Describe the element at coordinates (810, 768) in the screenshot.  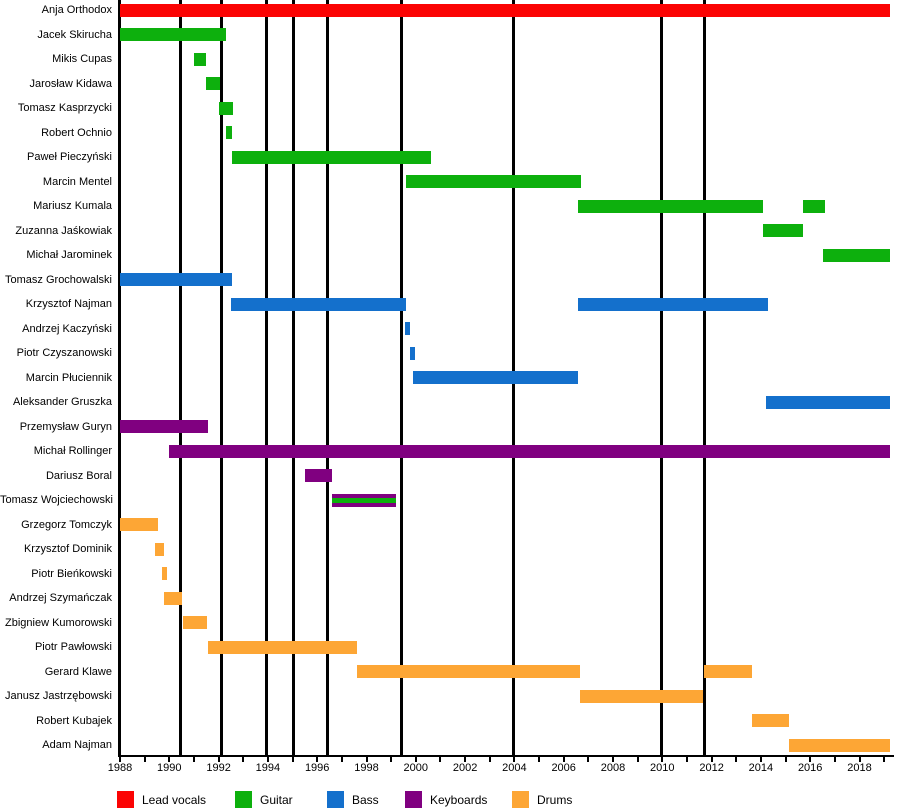
I see `x-axis-tick-label: 2016` at that location.